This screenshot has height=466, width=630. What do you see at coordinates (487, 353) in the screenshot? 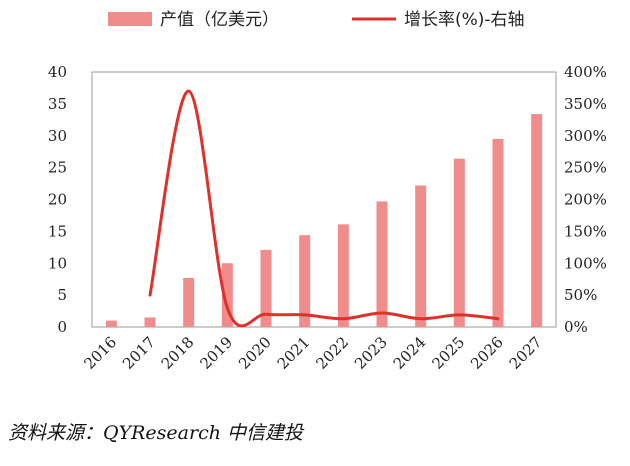
I see `x-tick-label: 2026` at bounding box center [487, 353].